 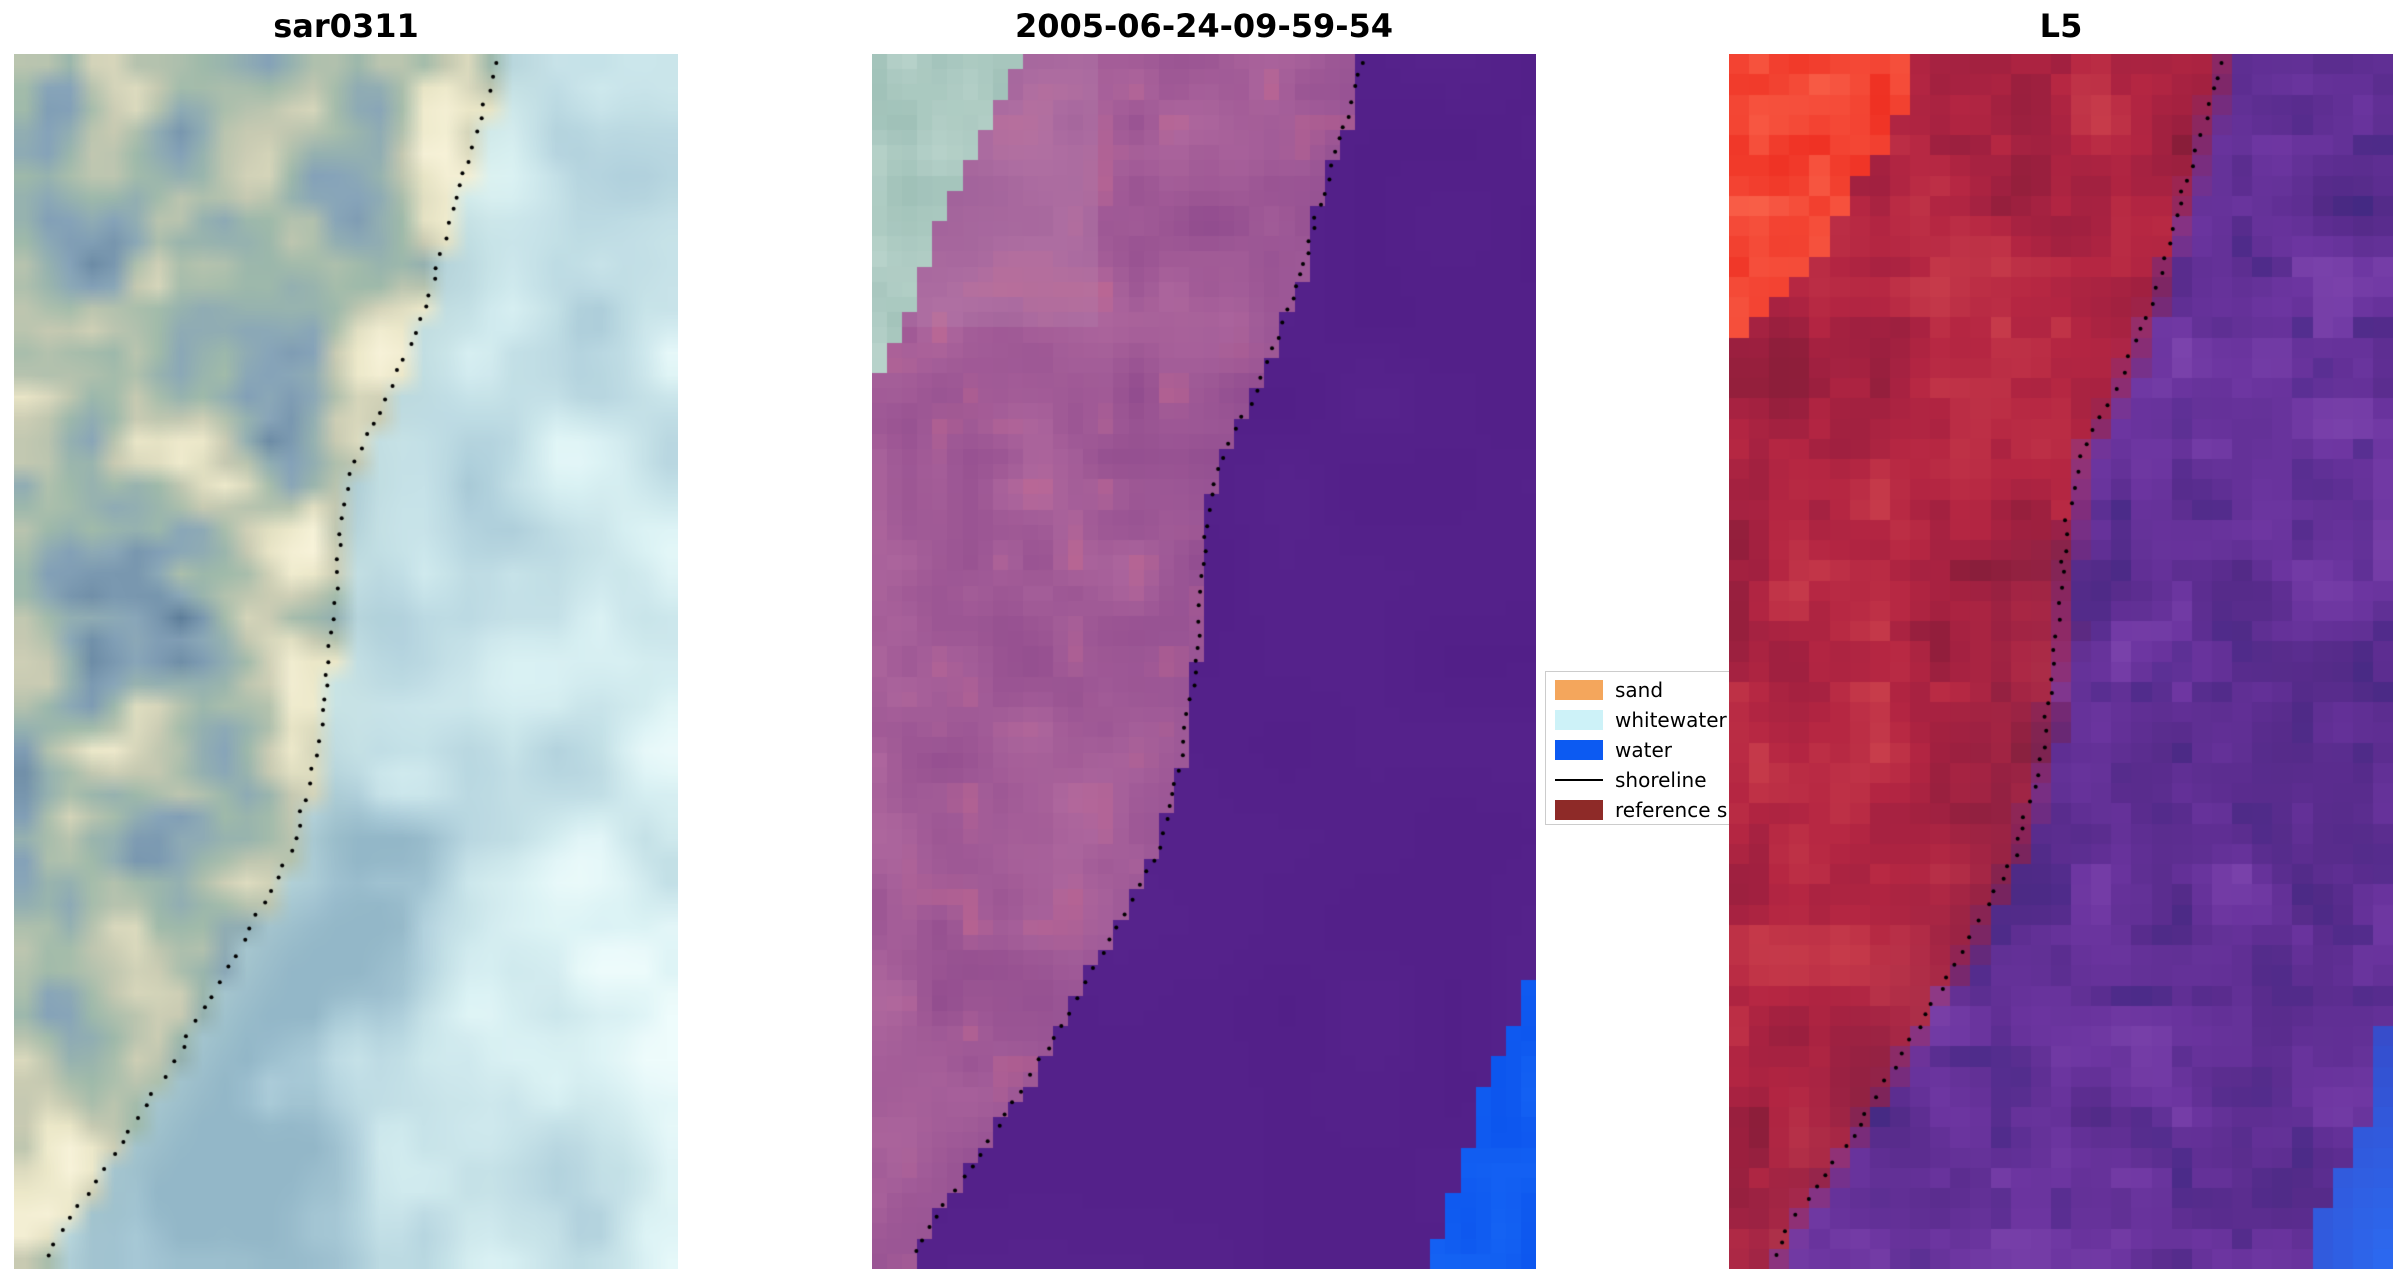 I want to click on legend-label-whitewater: whitewater, so click(x=1671, y=720).